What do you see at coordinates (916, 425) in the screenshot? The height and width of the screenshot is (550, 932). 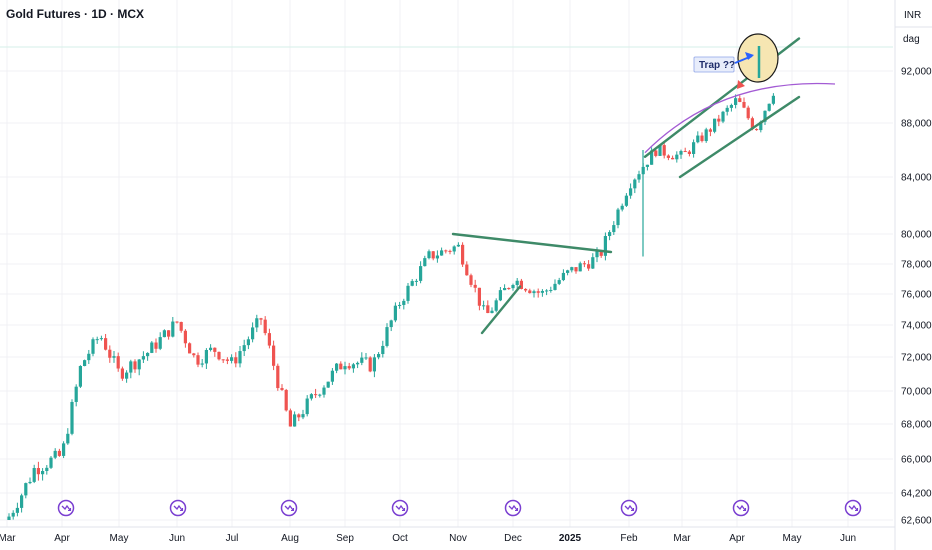 I see `y-tick-label: 68,000` at bounding box center [916, 425].